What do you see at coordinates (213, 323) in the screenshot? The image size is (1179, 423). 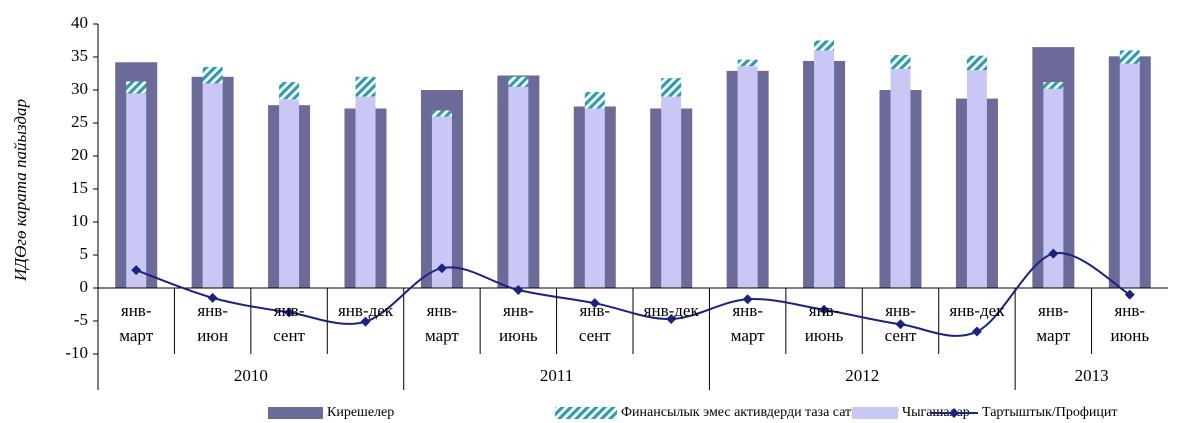 I see `x-tick-label: янв- июн` at bounding box center [213, 323].